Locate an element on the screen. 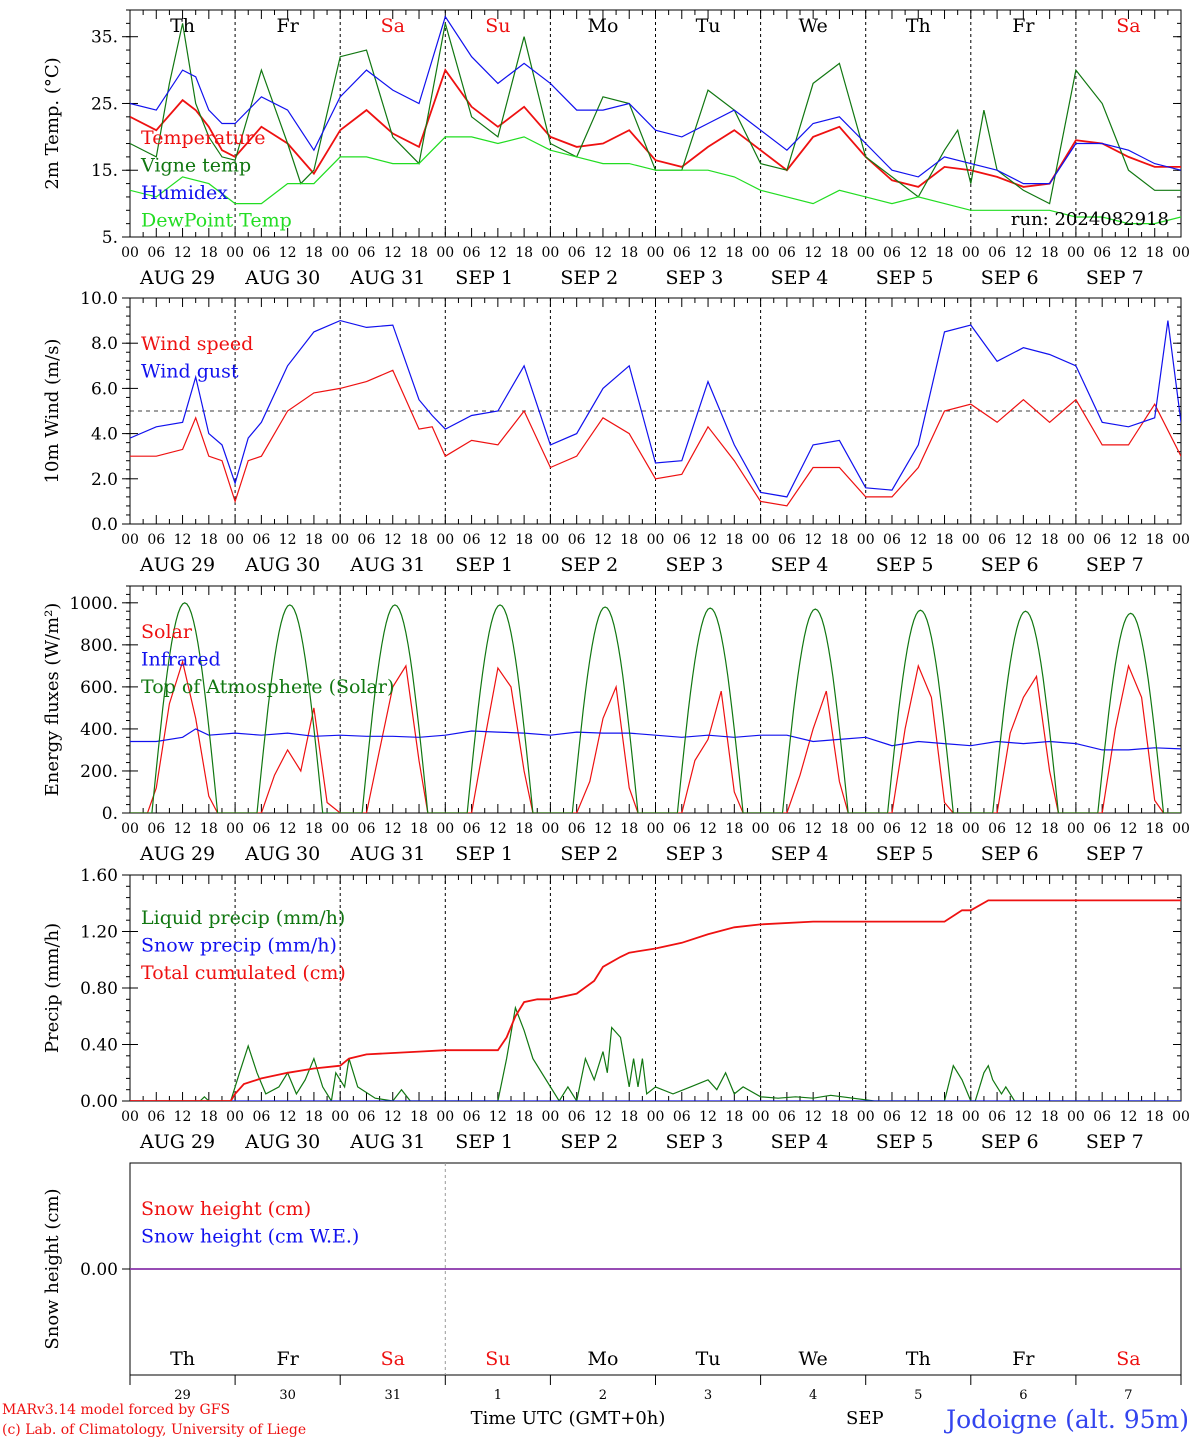 The width and height of the screenshot is (1194, 1440). legend-entry: Wind gust is located at coordinates (190, 372).